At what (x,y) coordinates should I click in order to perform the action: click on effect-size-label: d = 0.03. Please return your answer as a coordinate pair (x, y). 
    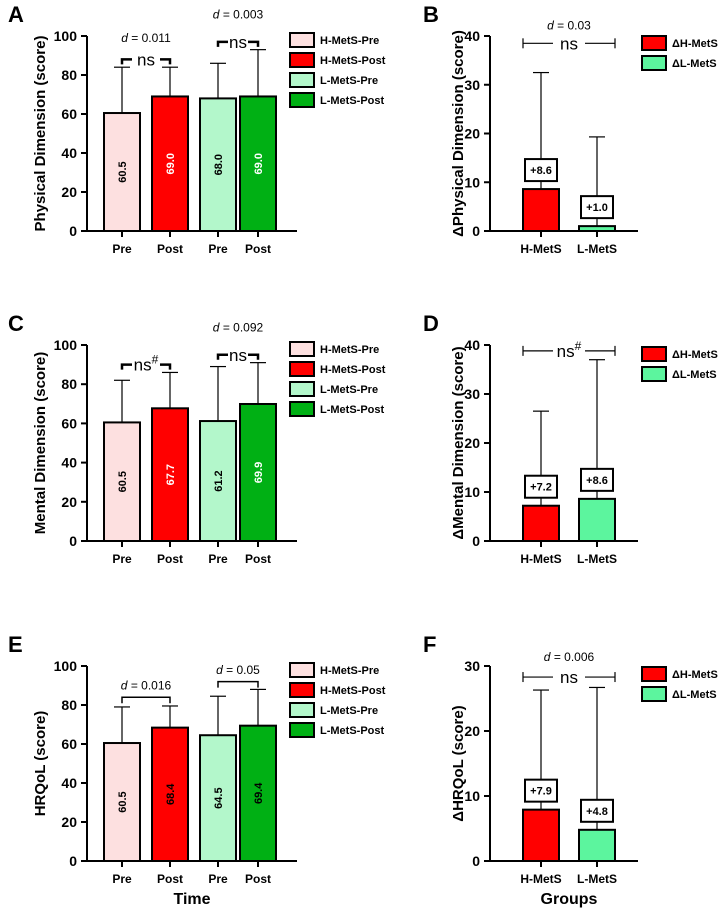
    Looking at the image, I should click on (569, 26).